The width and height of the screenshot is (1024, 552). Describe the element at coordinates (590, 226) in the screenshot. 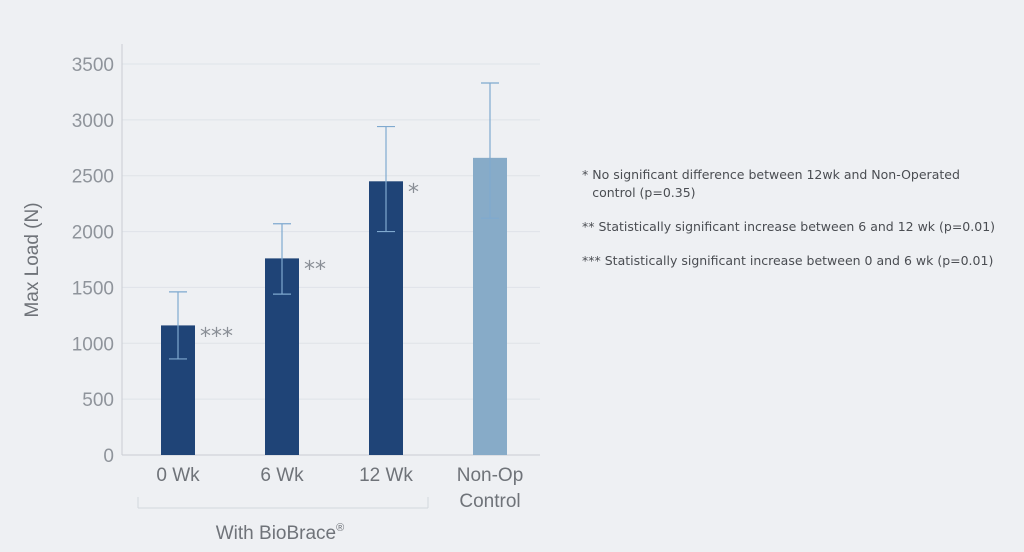

I see `note-mark: **` at that location.